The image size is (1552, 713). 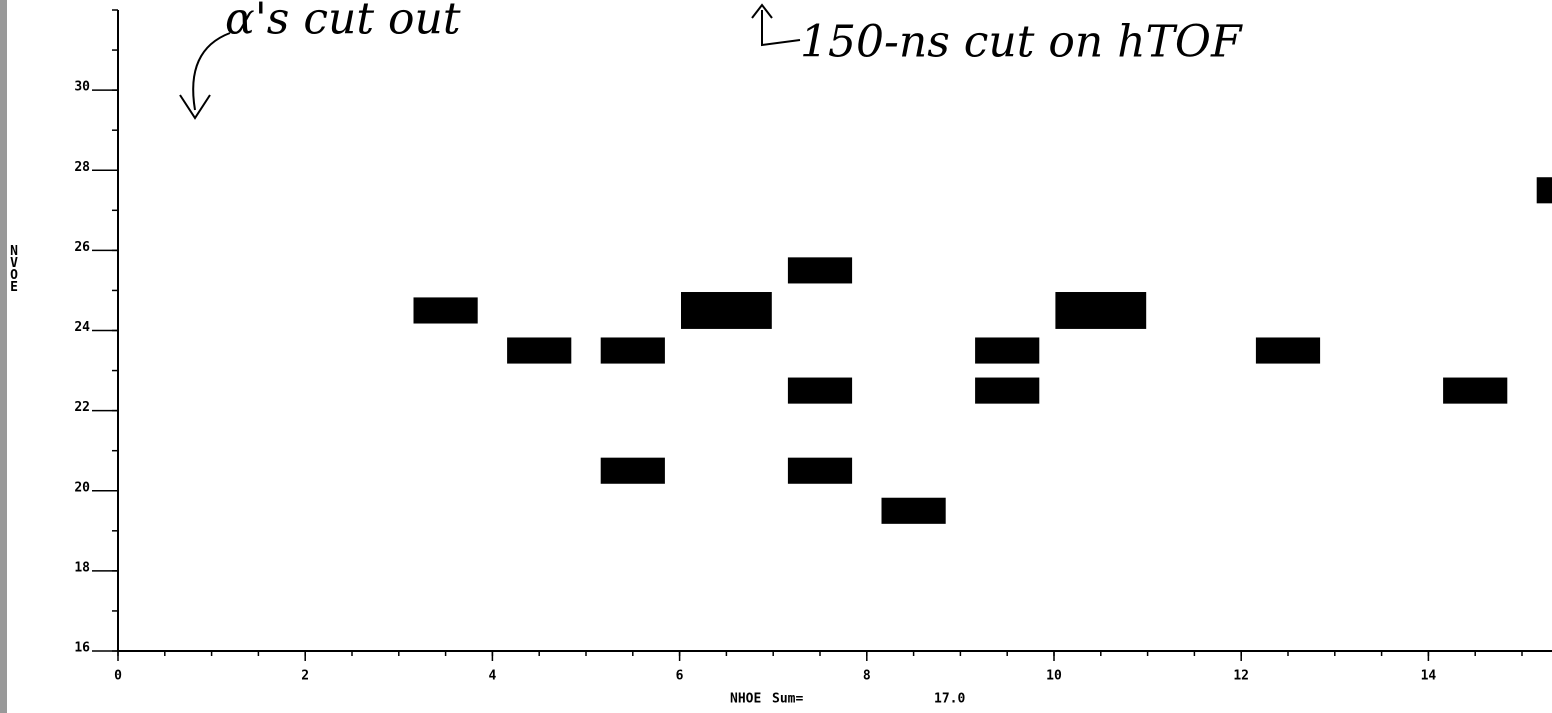 What do you see at coordinates (82, 567) in the screenshot?
I see `y-tick-label: 18` at bounding box center [82, 567].